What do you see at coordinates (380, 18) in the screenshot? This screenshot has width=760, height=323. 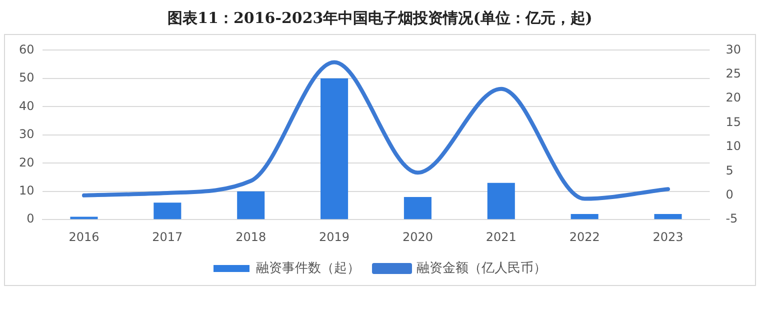 I see `chart-title: 图表11：2016-2023年中国电子烟投资情况(单位：亿元，起)` at bounding box center [380, 18].